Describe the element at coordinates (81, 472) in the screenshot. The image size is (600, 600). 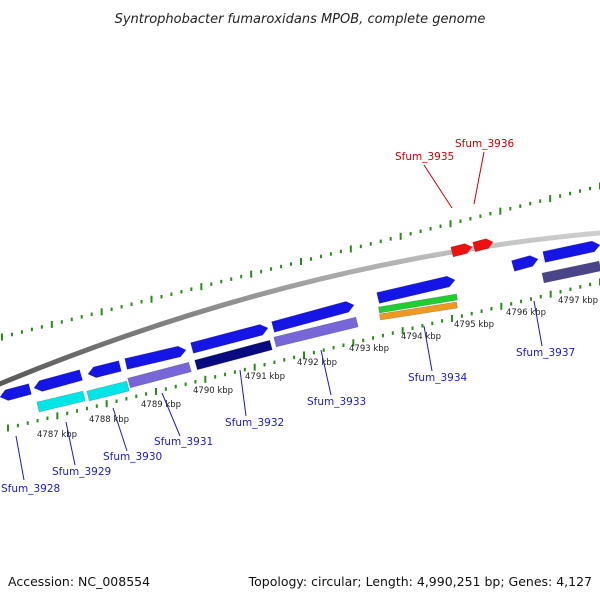
I see `gene-label-sfum-3929: Sfum_3929` at that location.